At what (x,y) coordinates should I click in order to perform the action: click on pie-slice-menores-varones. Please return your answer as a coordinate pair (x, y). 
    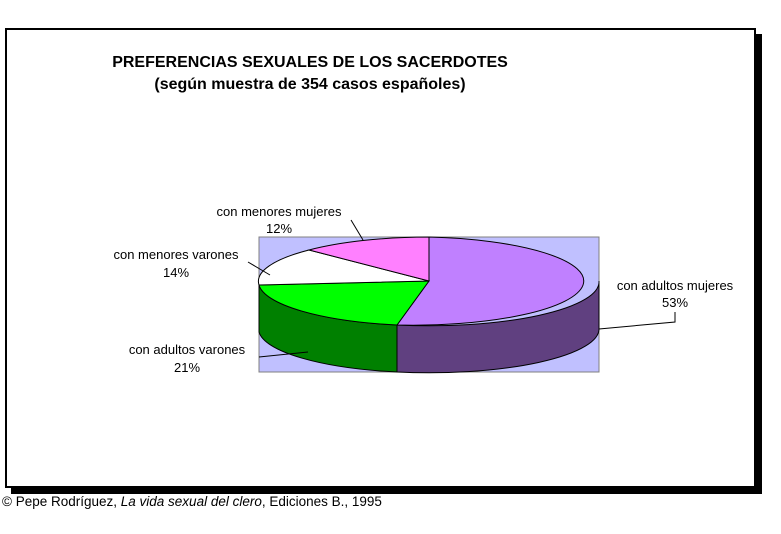
    Looking at the image, I should click on (343, 267).